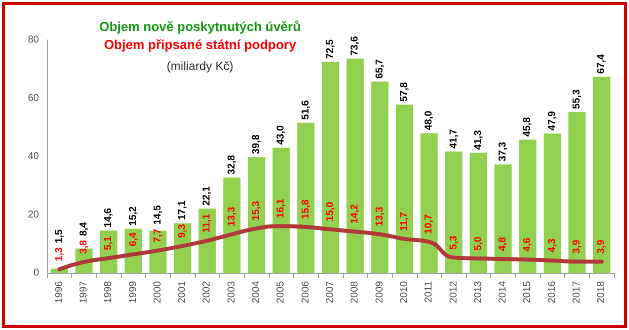  What do you see at coordinates (84, 292) in the screenshot?
I see `x-tick-label: 1997` at bounding box center [84, 292].